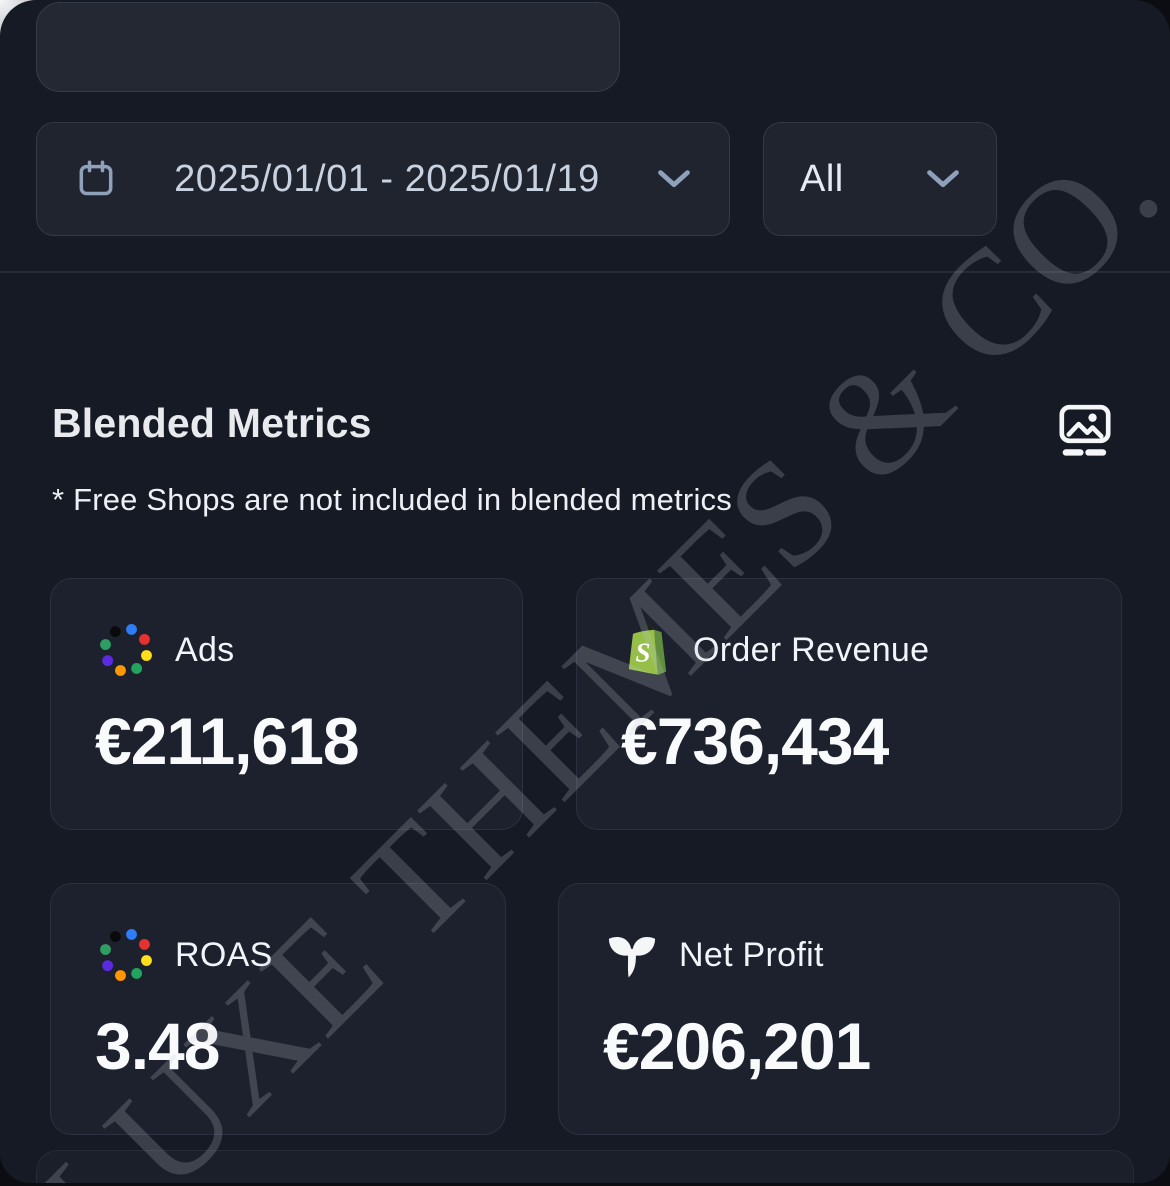 The height and width of the screenshot is (1186, 1170). What do you see at coordinates (755, 741) in the screenshot?
I see `metric-value: €736,434` at bounding box center [755, 741].